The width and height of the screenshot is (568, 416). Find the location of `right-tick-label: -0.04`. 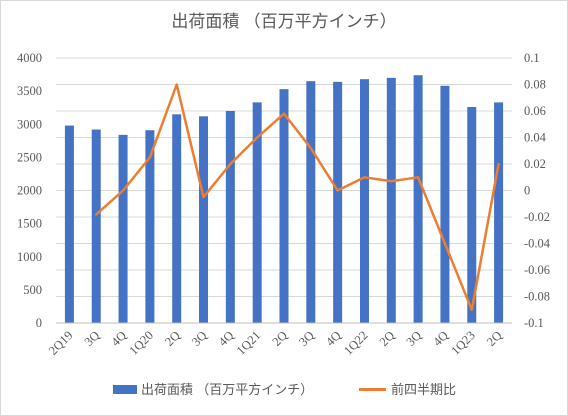

right-tick-label: -0.04 is located at coordinates (537, 244).